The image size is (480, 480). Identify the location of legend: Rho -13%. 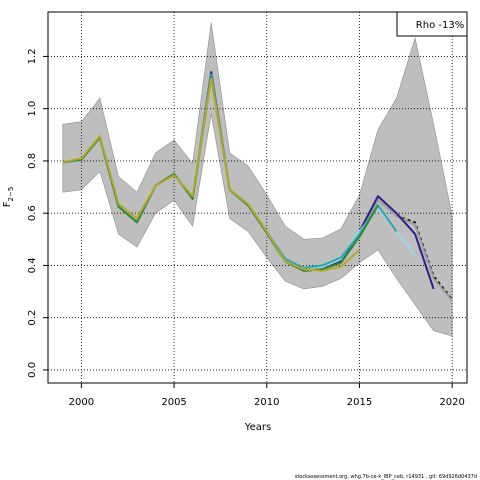
(432, 24).